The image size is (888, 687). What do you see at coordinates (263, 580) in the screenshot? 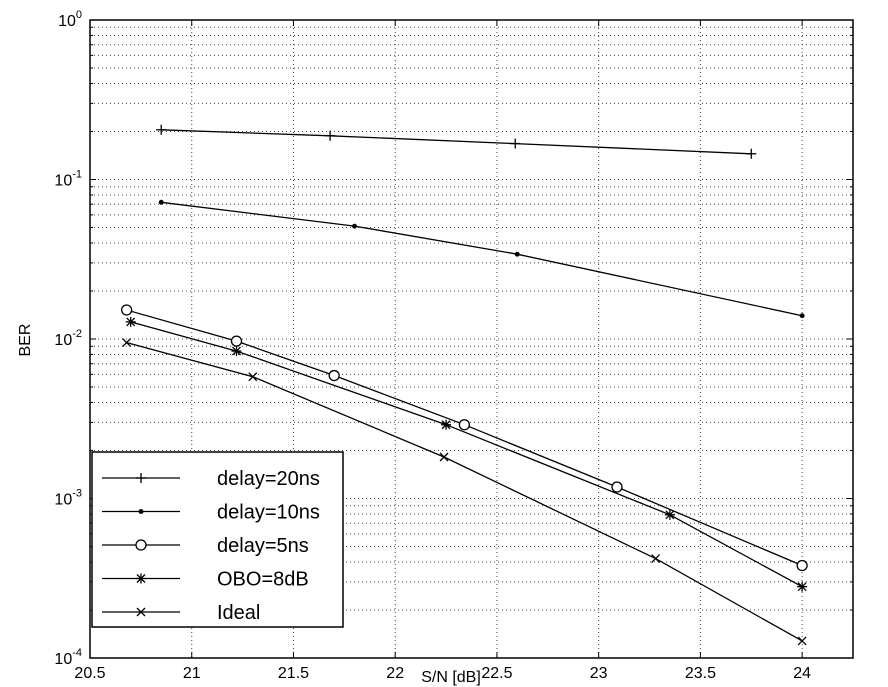
I see `legend-label: OBO=8dB` at bounding box center [263, 580].